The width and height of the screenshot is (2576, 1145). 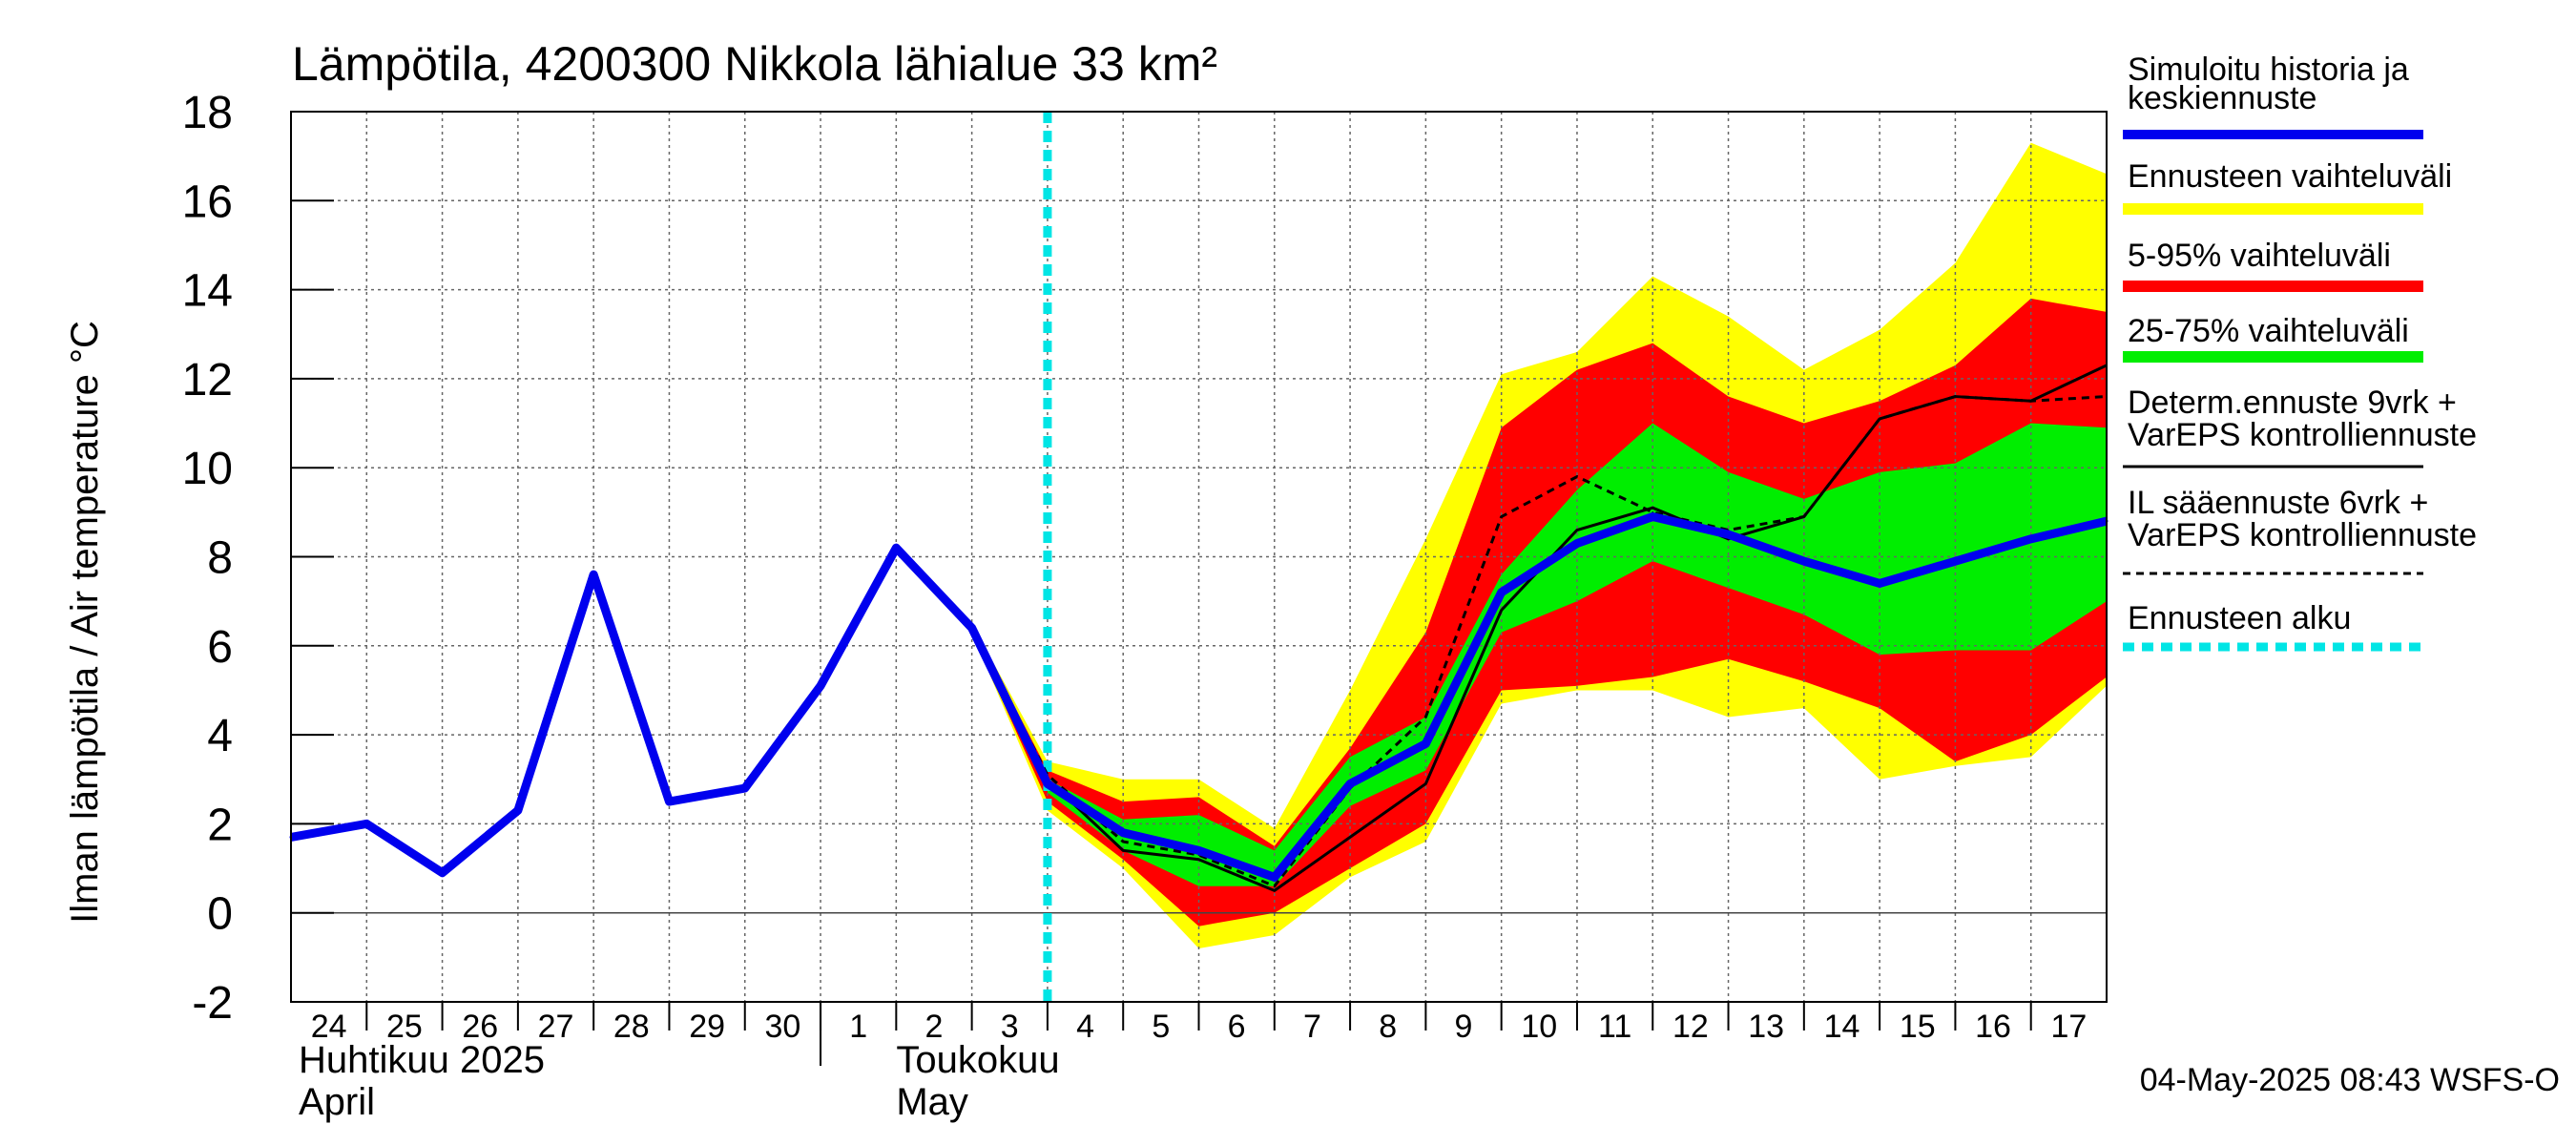 What do you see at coordinates (782, 1027) in the screenshot?
I see `x-tick-label: 30` at bounding box center [782, 1027].